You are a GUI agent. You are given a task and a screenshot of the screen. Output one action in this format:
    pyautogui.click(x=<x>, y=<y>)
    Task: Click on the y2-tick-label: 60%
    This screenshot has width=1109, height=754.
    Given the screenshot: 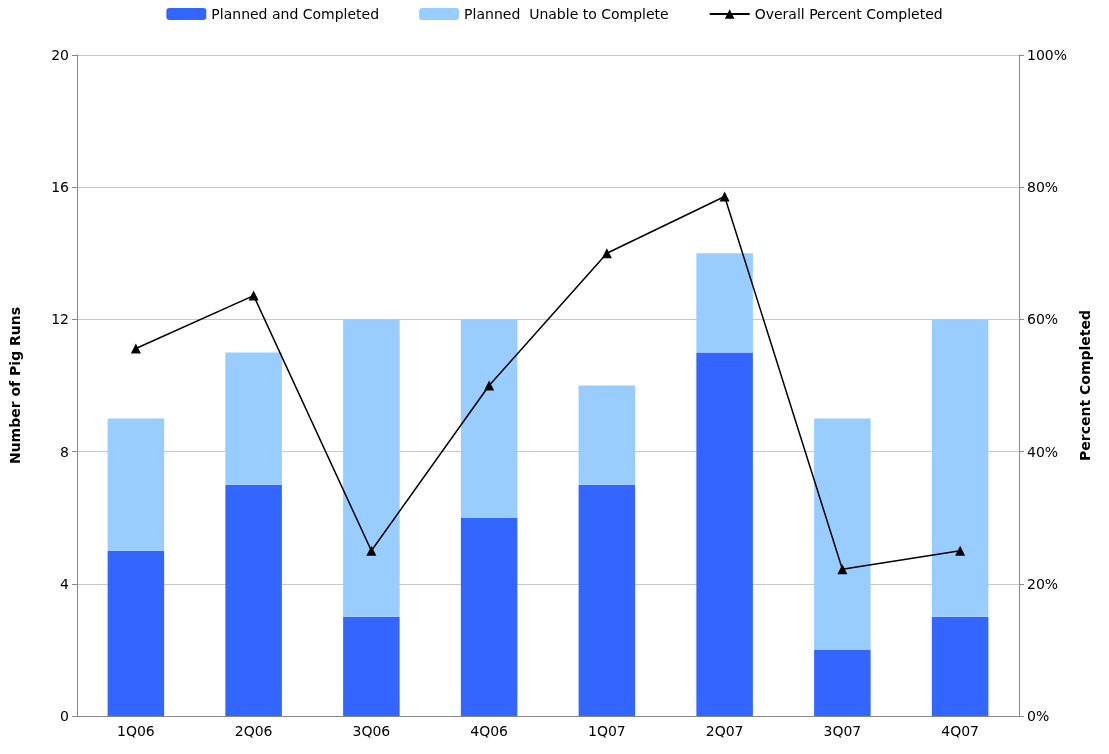 What is the action you would take?
    pyautogui.click(x=1043, y=319)
    